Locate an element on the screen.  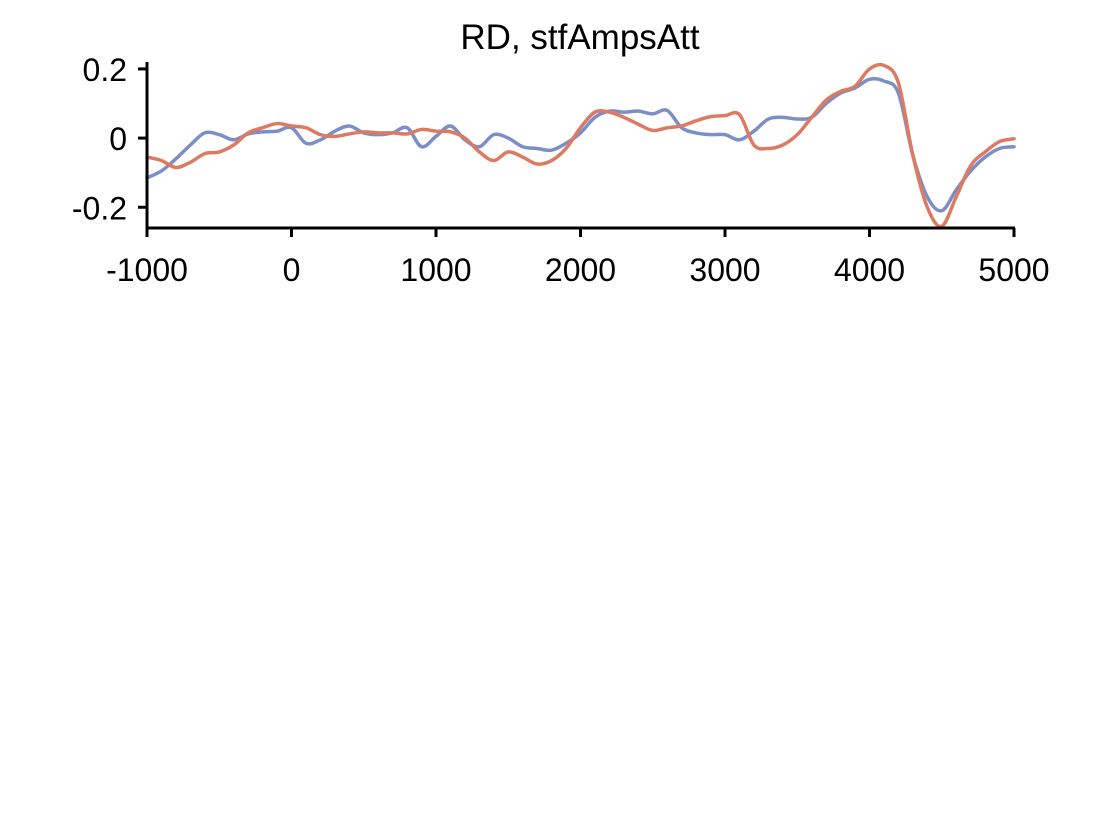
x-tick-label: 5000 is located at coordinates (1013, 270).